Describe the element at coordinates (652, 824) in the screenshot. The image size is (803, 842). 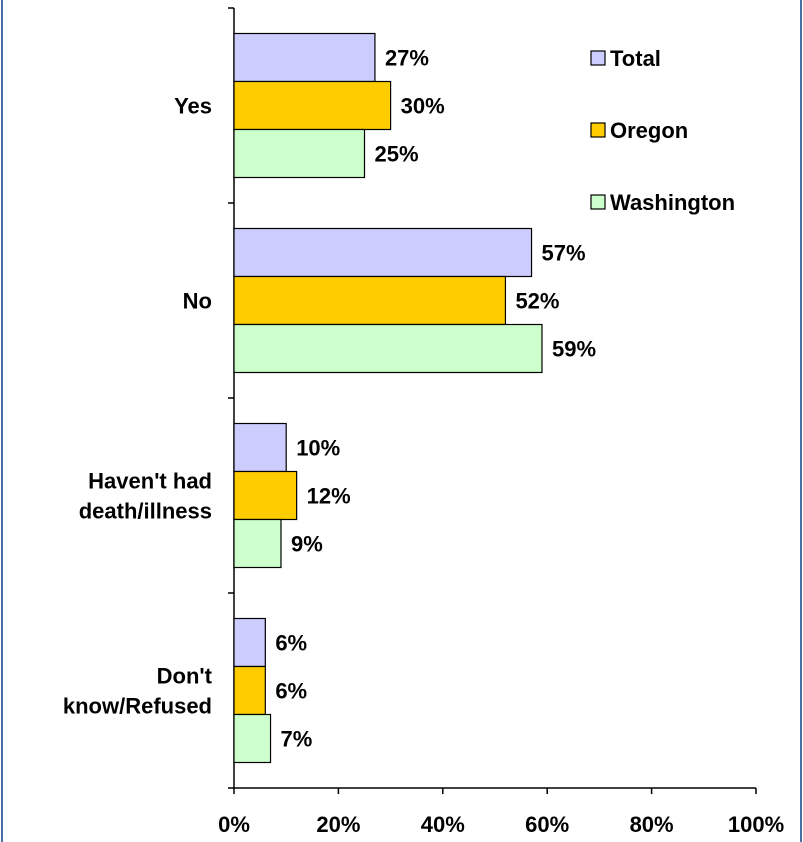
I see `x-tick-label: 80%` at that location.